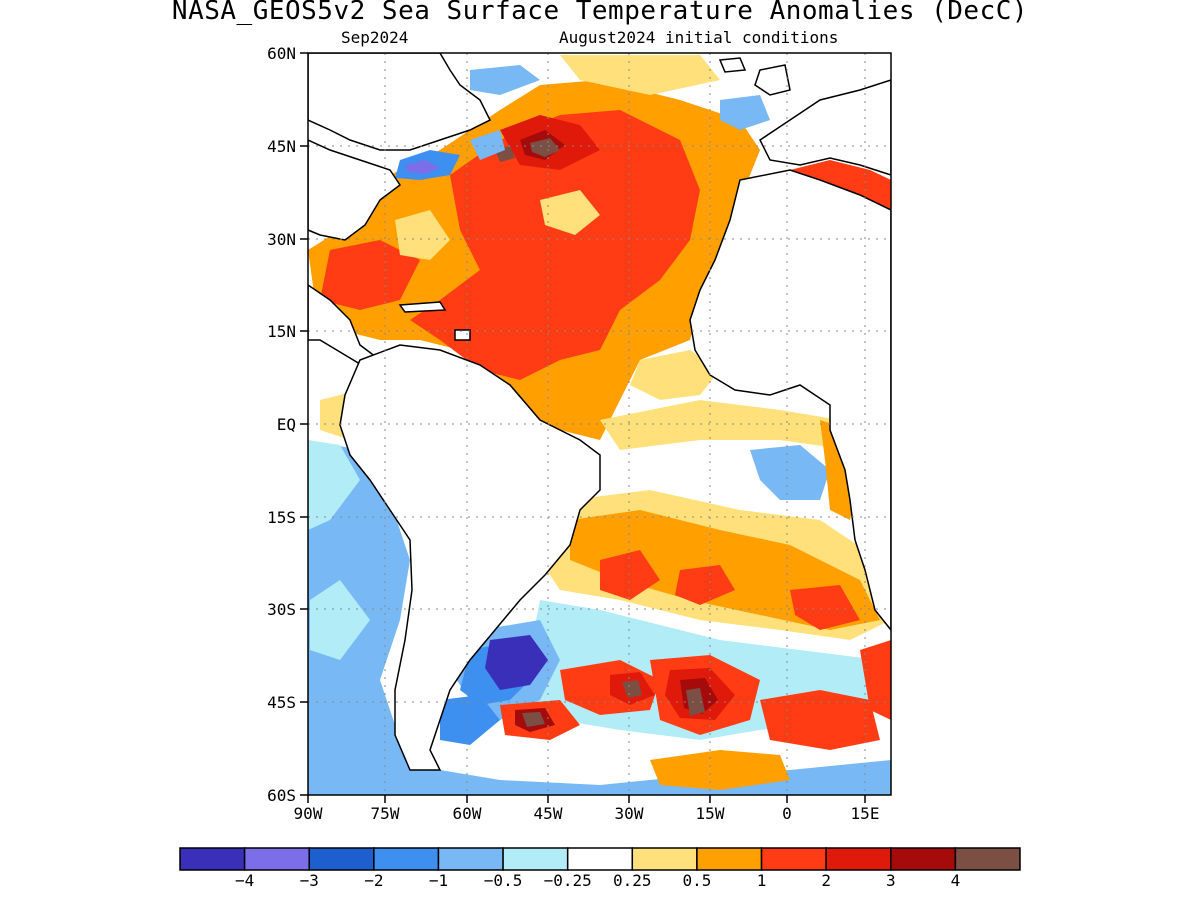  I want to click on colorbar-label: 4, so click(956, 880).